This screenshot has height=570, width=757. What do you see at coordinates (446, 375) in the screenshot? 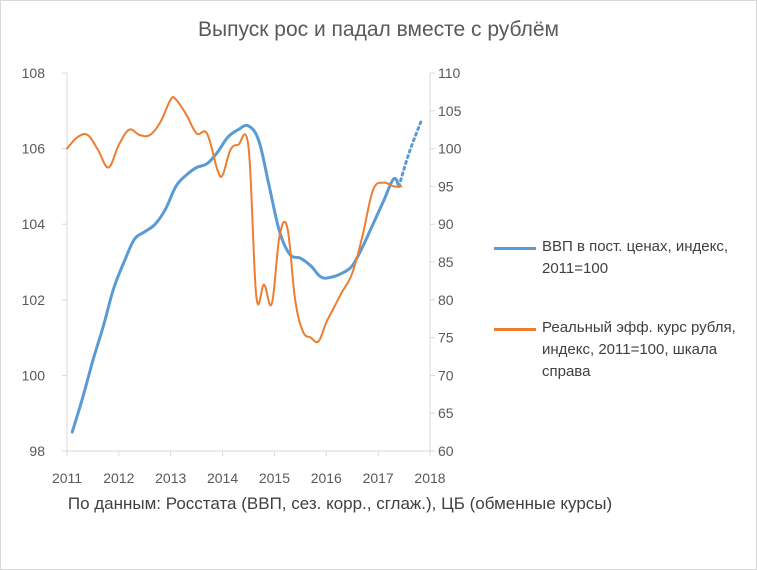
I see `right-y-tick-label: 70` at bounding box center [446, 375].